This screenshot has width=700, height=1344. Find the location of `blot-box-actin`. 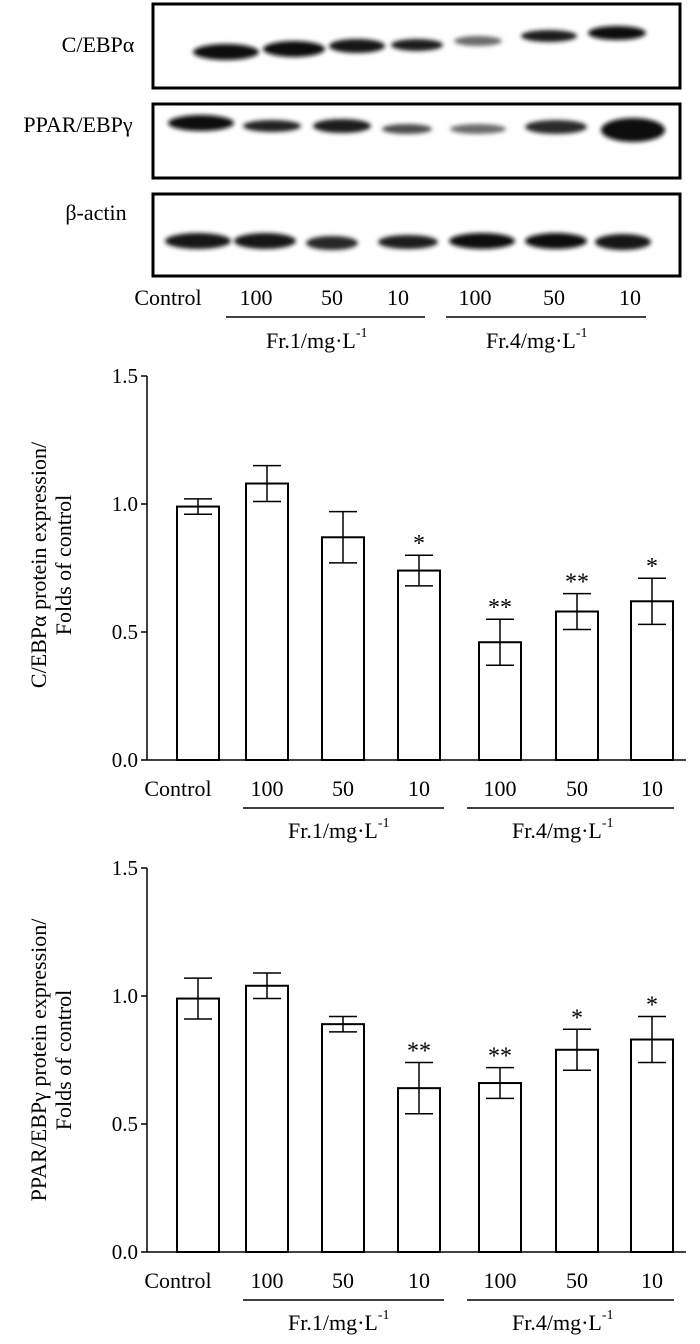

blot-box-actin is located at coordinates (416, 235).